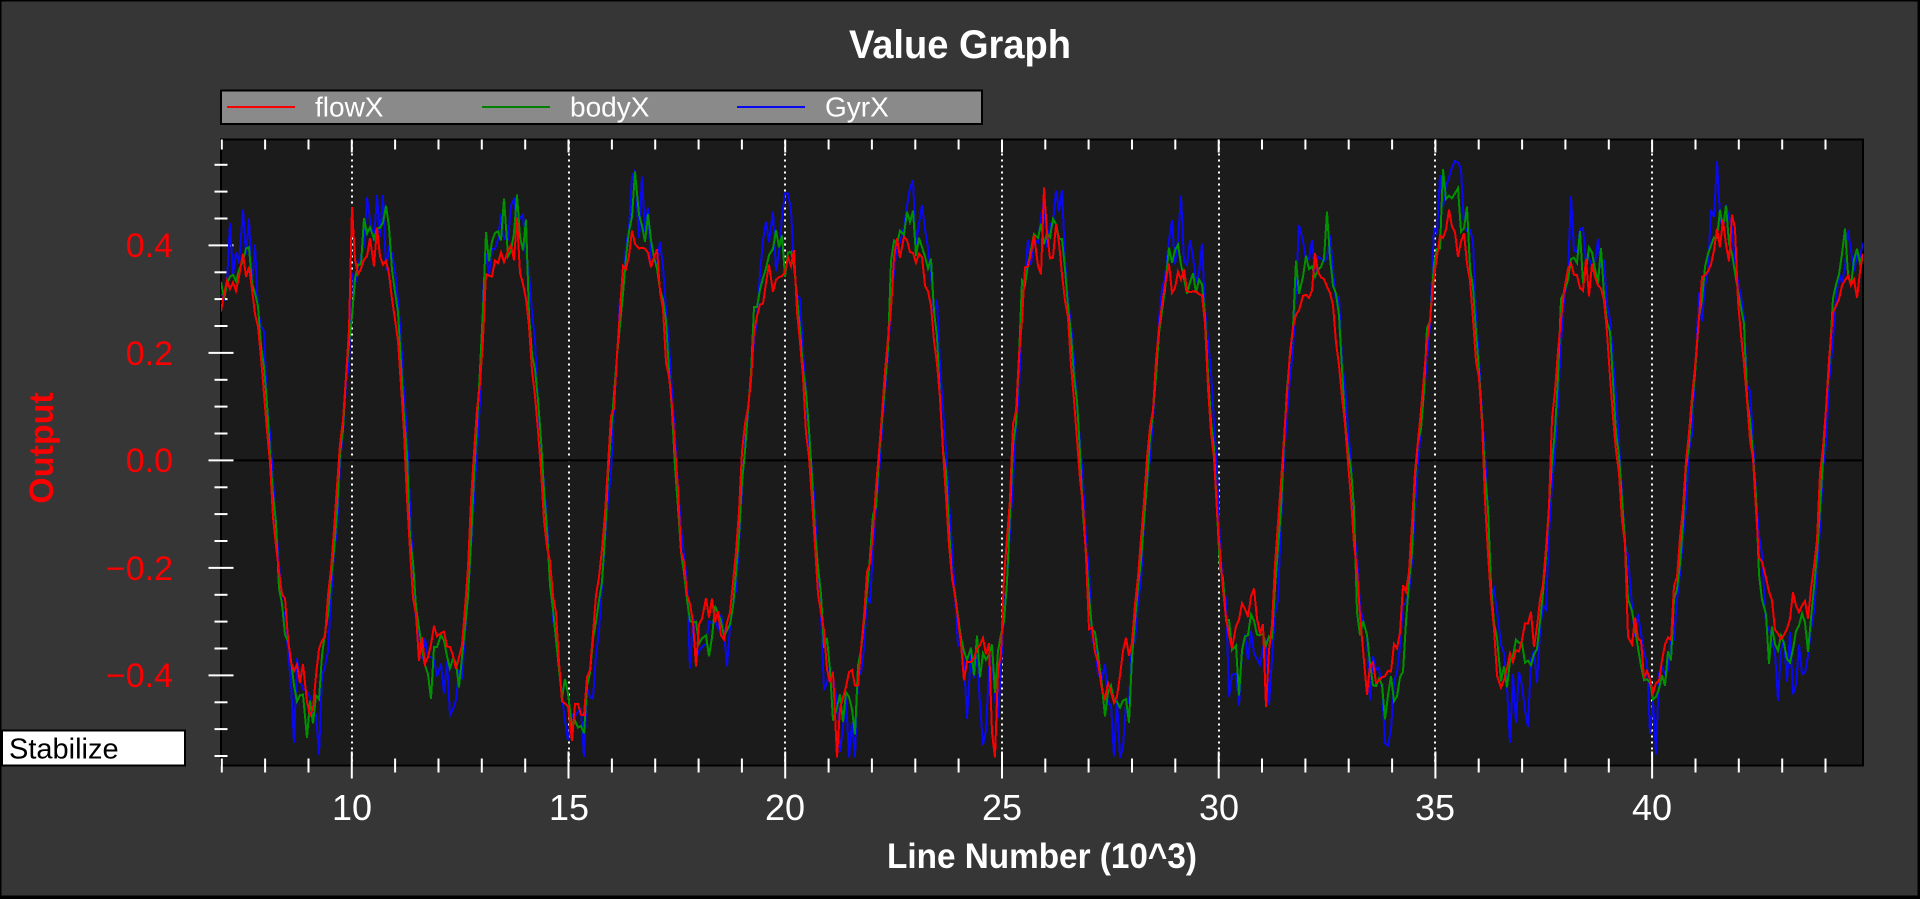 This screenshot has height=899, width=1920. I want to click on svg-text: flowX, so click(349, 107).